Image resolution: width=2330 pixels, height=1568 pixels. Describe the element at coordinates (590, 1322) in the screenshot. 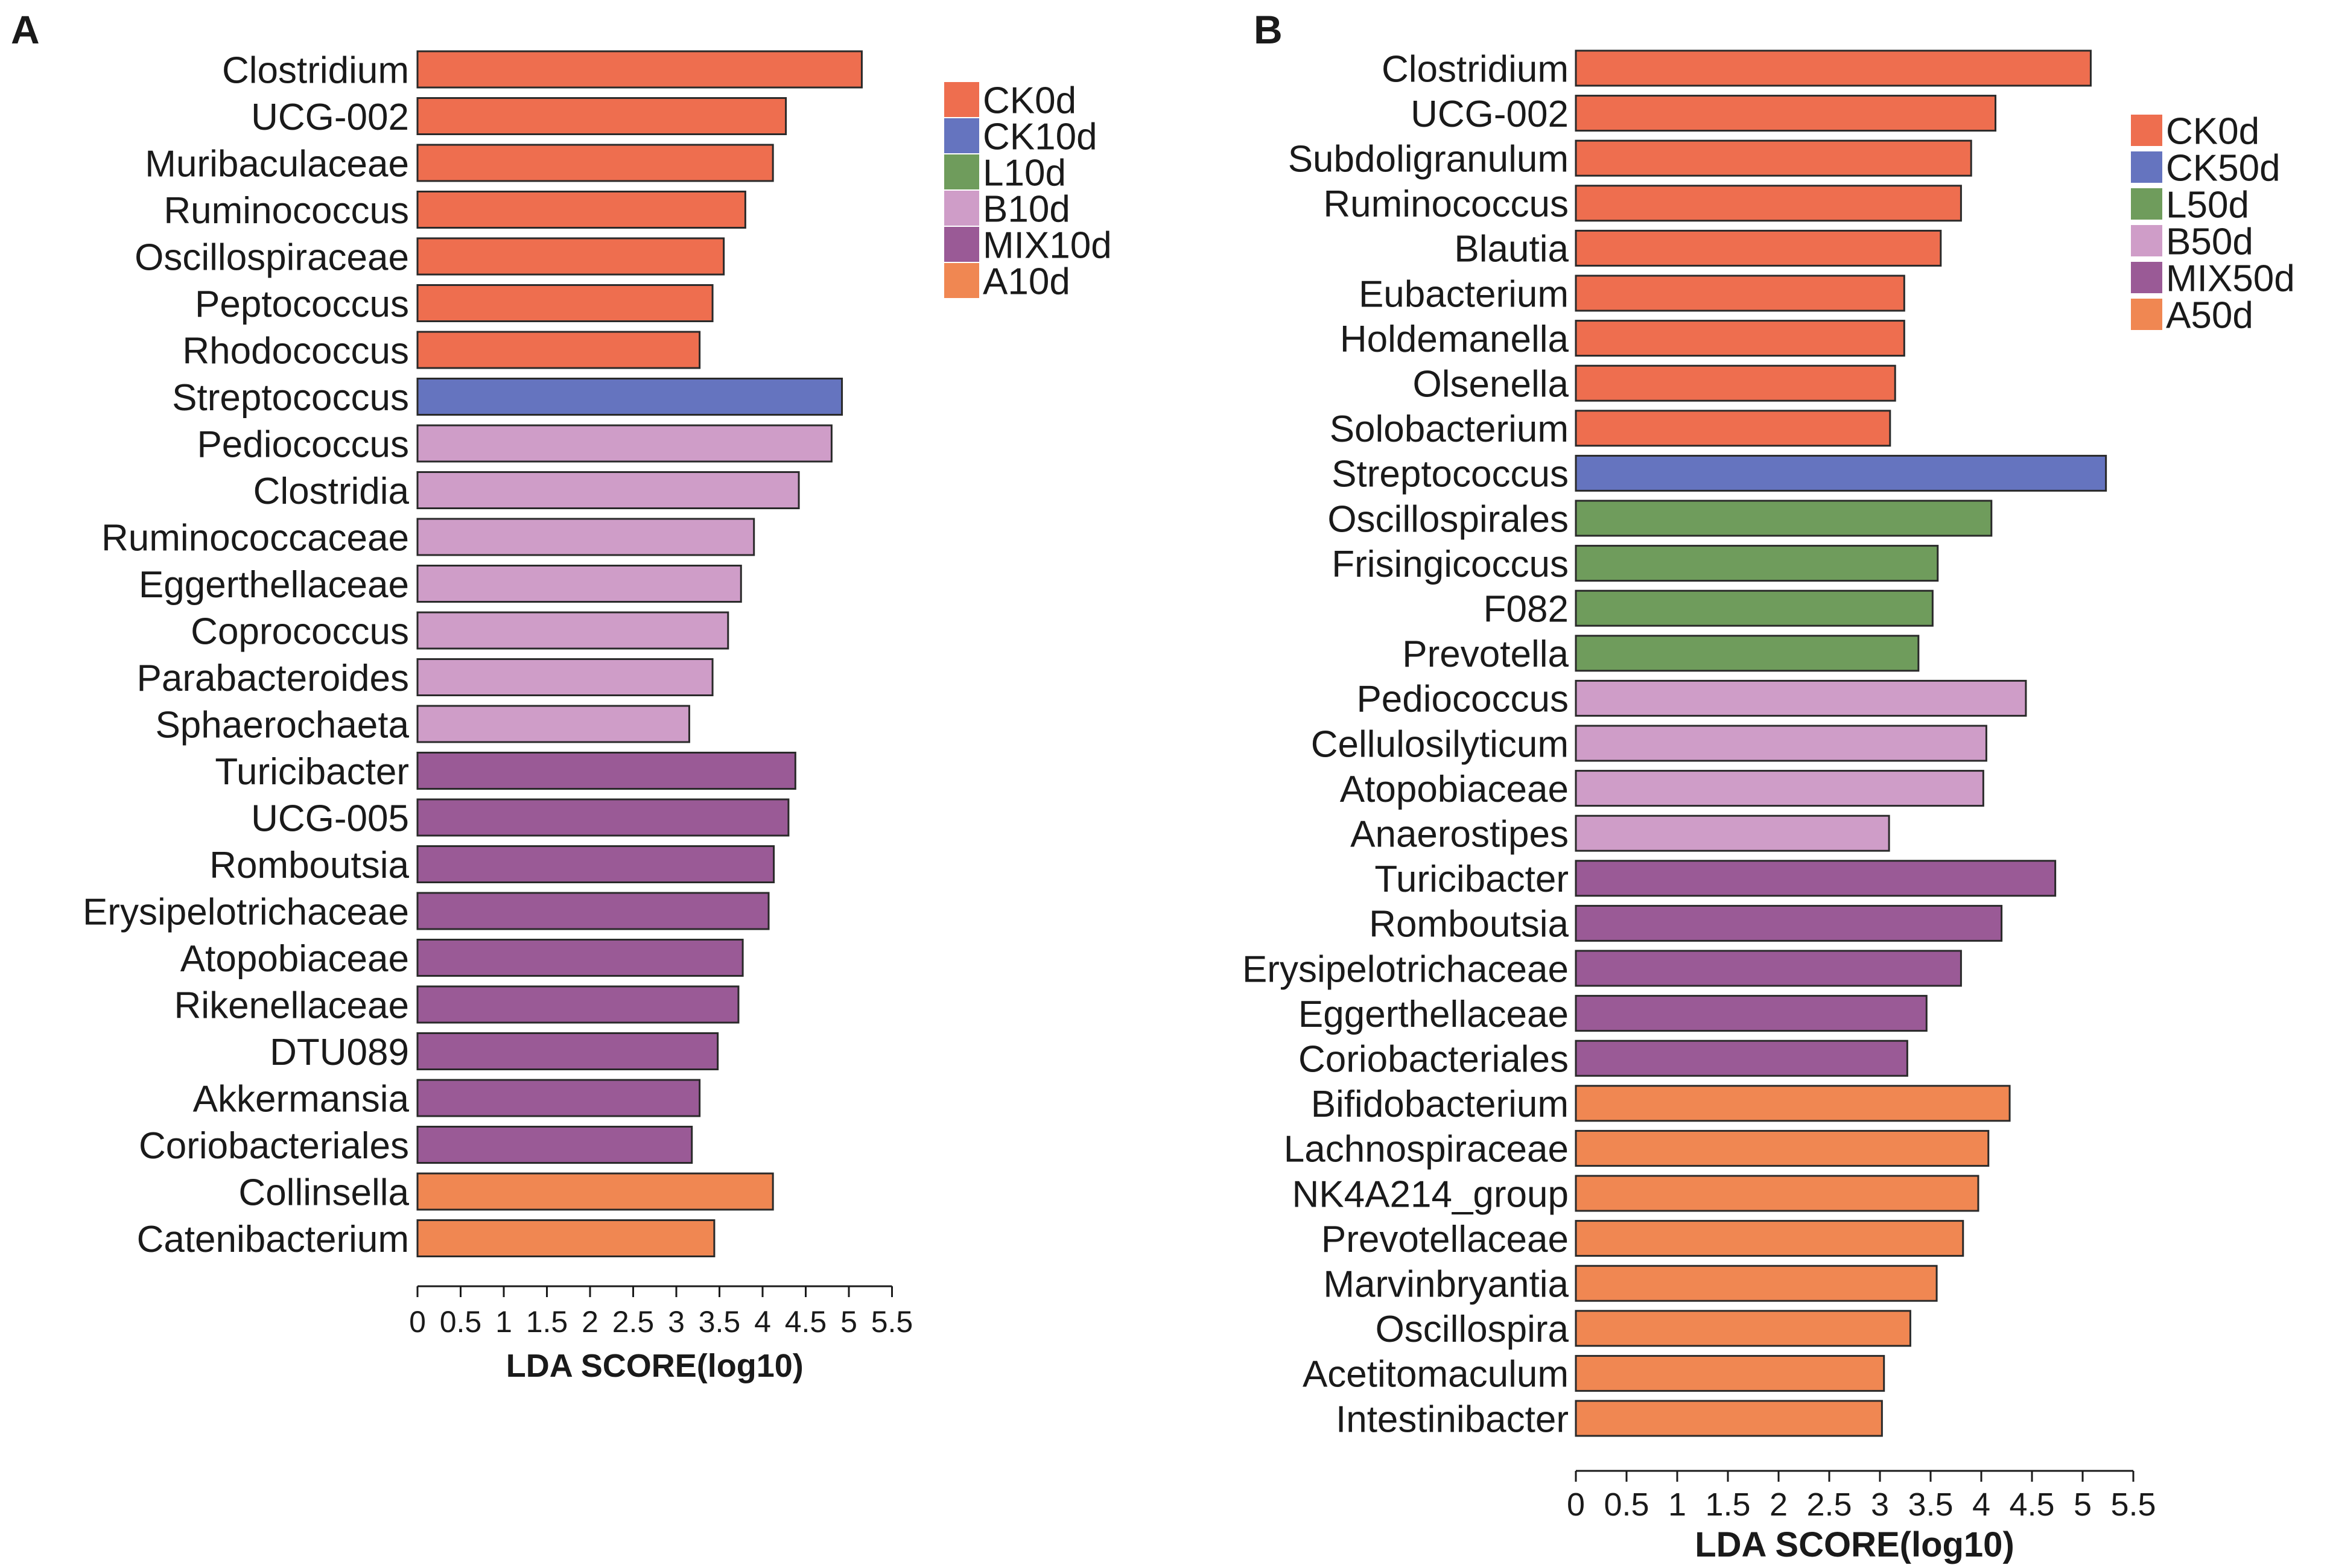

I see `panel-a-x-tick-label: 2` at that location.